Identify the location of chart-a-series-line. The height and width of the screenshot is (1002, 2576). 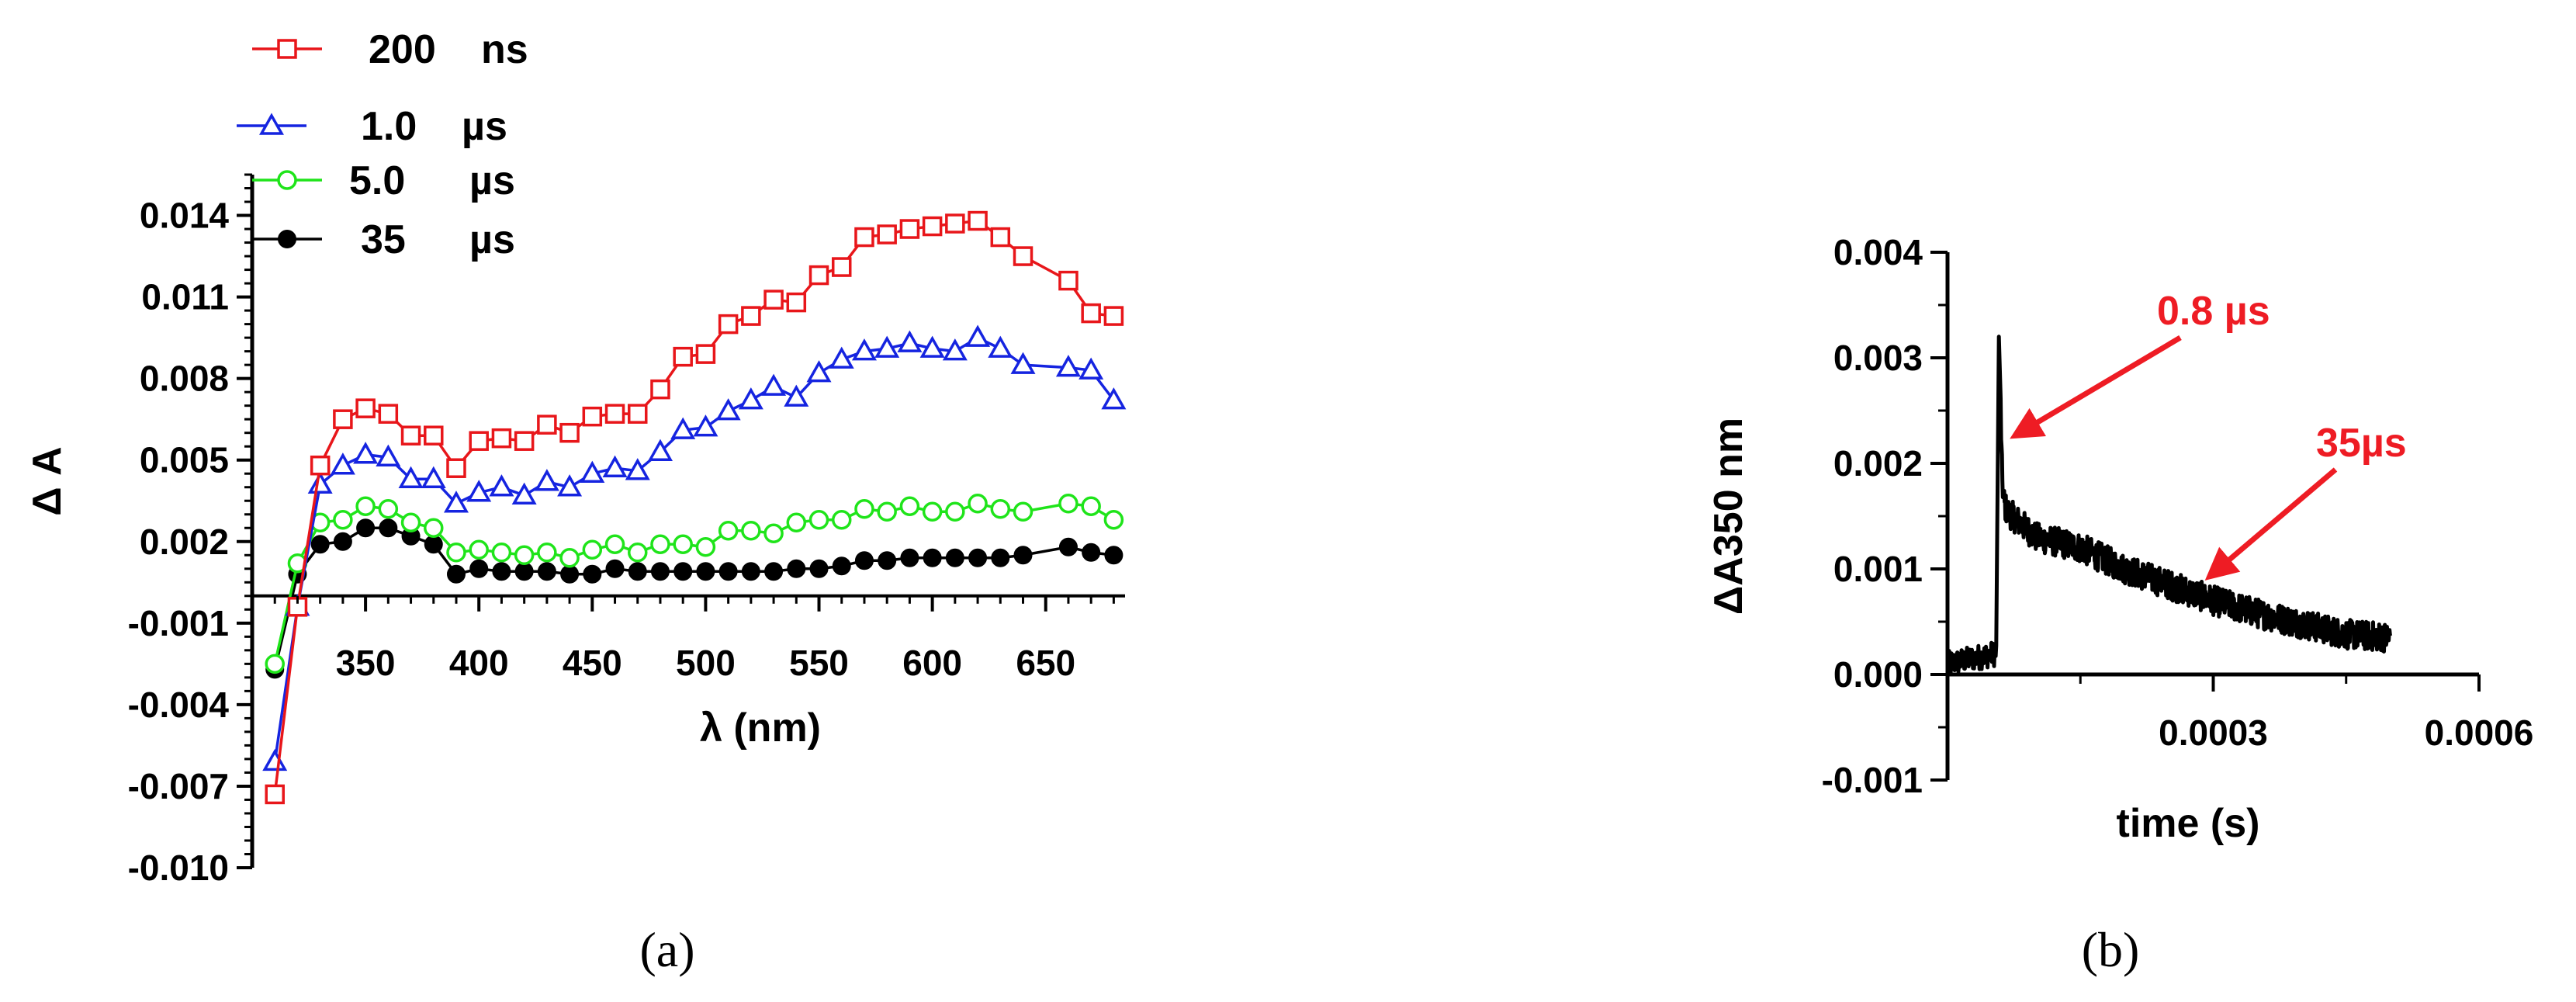
(694, 549).